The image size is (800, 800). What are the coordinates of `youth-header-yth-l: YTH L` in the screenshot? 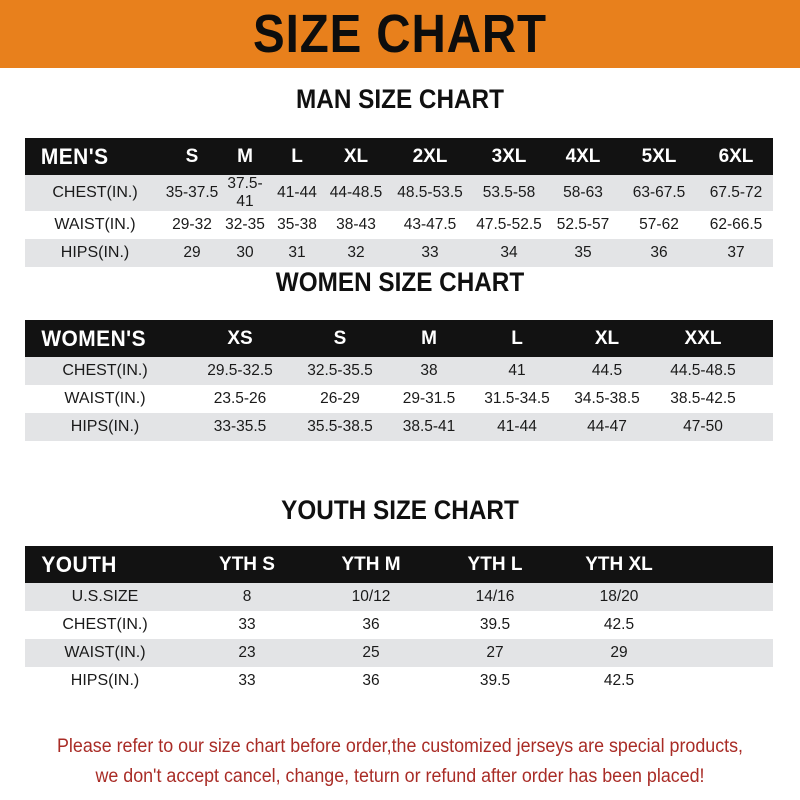 It's located at (495, 564).